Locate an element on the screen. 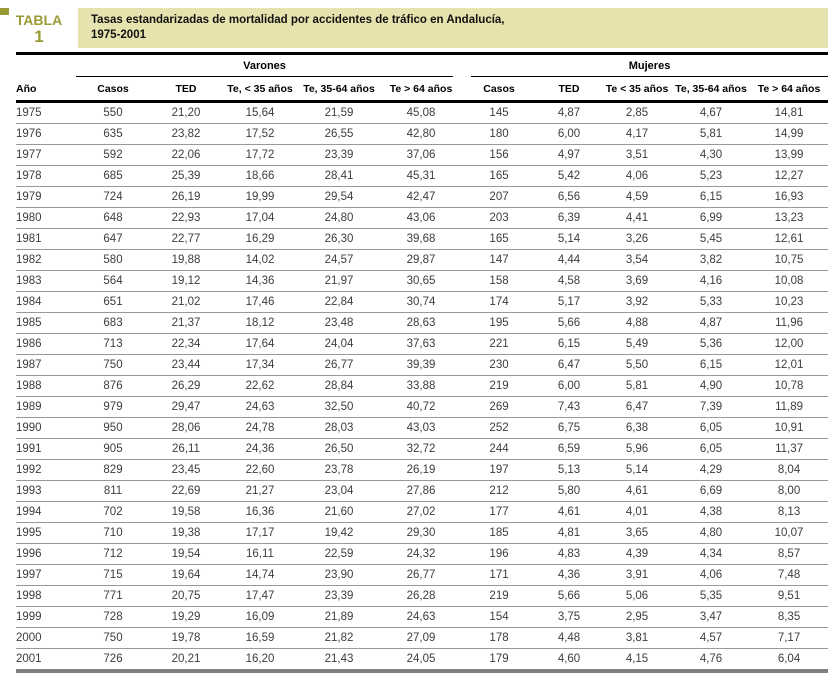 The width and height of the screenshot is (828, 680). value-cell: 750 is located at coordinates (113, 638).